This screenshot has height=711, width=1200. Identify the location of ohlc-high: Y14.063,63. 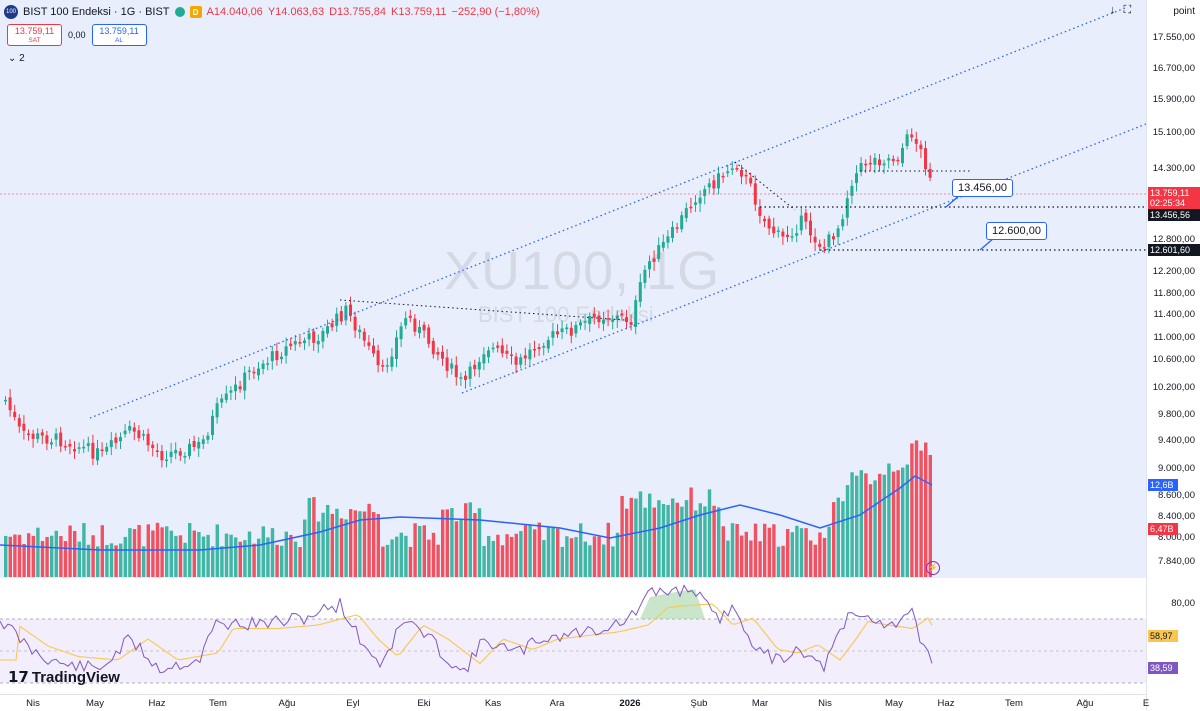
(296, 12).